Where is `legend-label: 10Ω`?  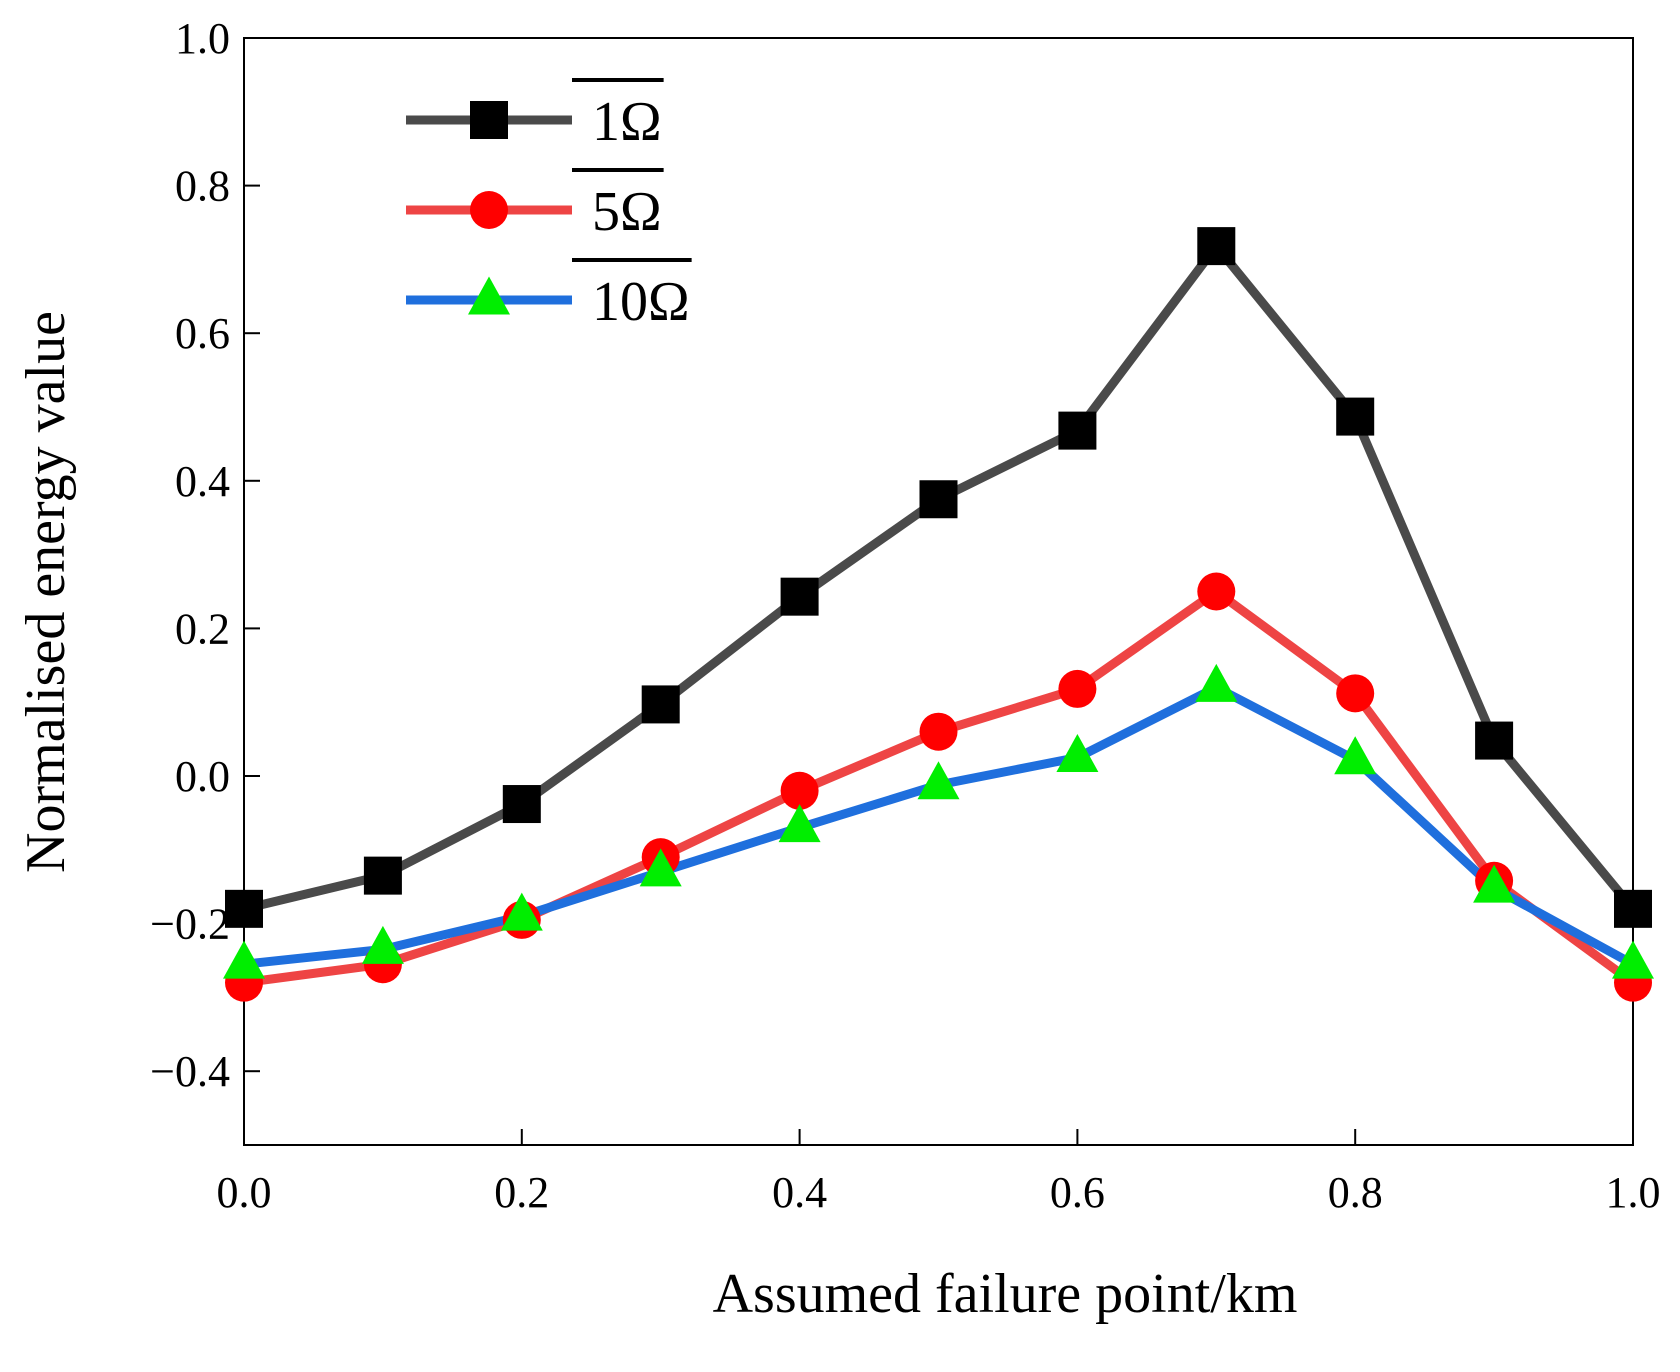 legend-label: 10Ω is located at coordinates (641, 302).